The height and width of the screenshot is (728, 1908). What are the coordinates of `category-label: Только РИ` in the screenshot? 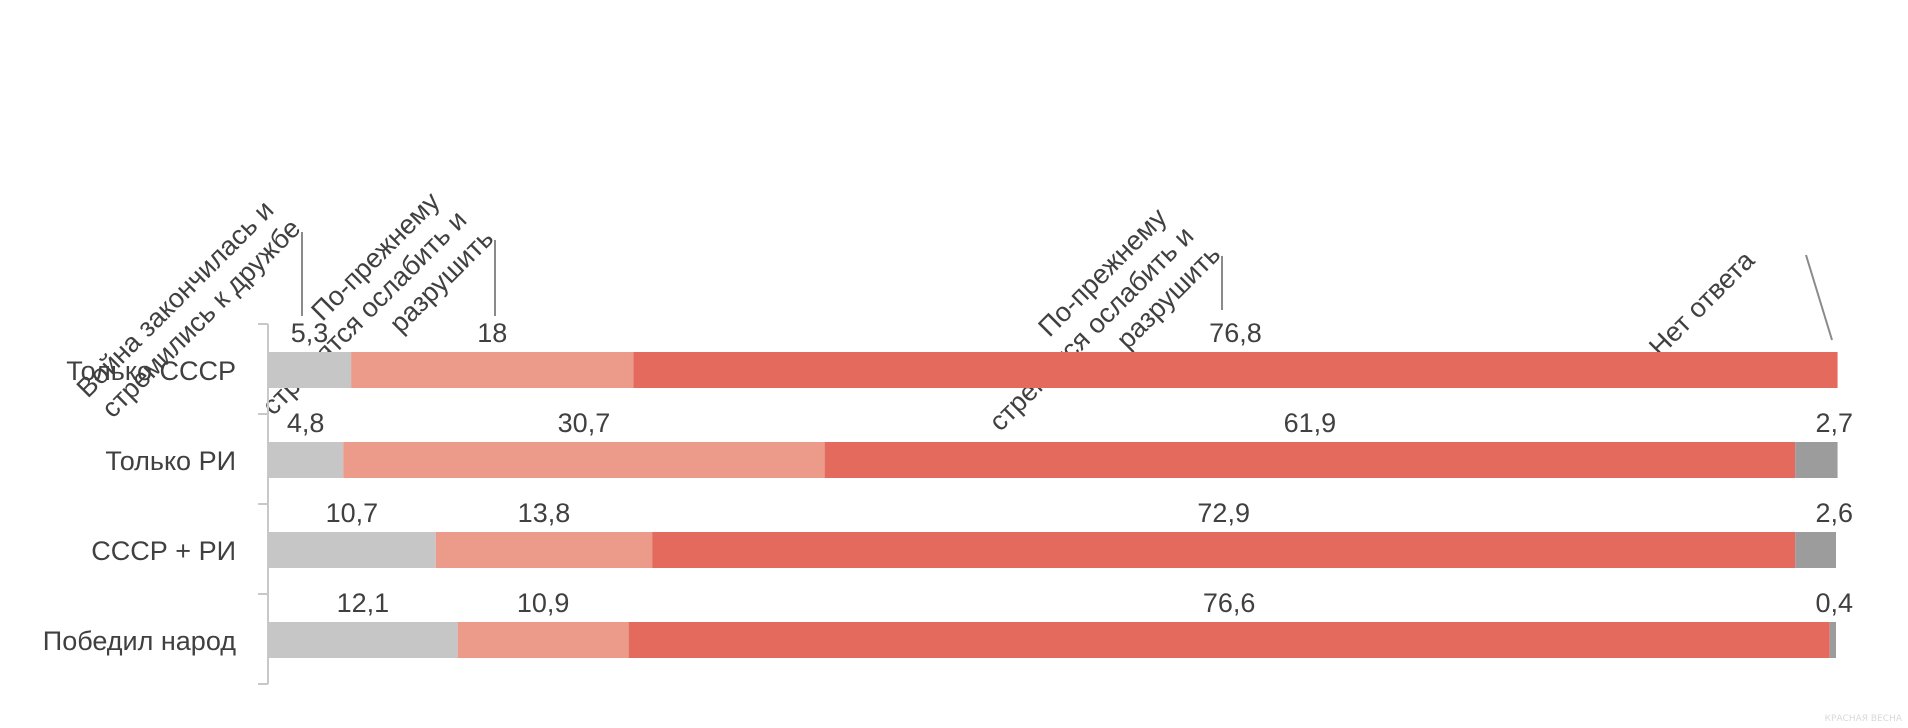 It's located at (170, 461).